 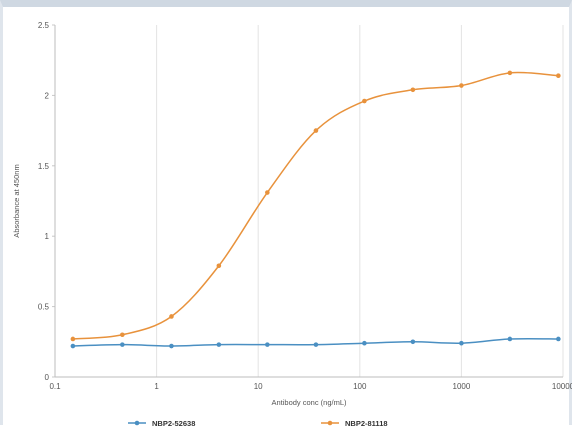 What do you see at coordinates (55, 386) in the screenshot?
I see `x-tick-label: 0.1` at bounding box center [55, 386].